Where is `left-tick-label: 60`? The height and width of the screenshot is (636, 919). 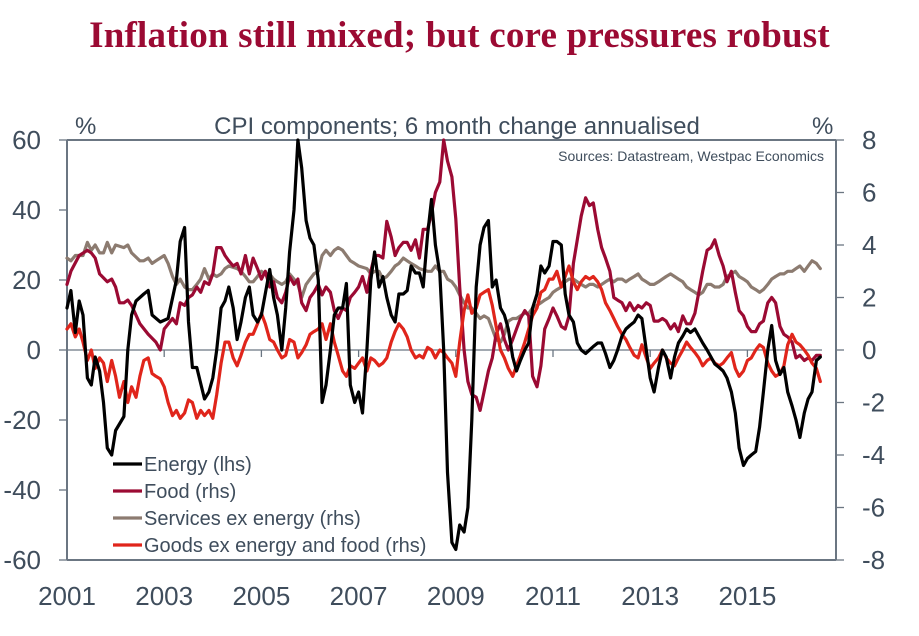 left-tick-label: 60 is located at coordinates (26, 140).